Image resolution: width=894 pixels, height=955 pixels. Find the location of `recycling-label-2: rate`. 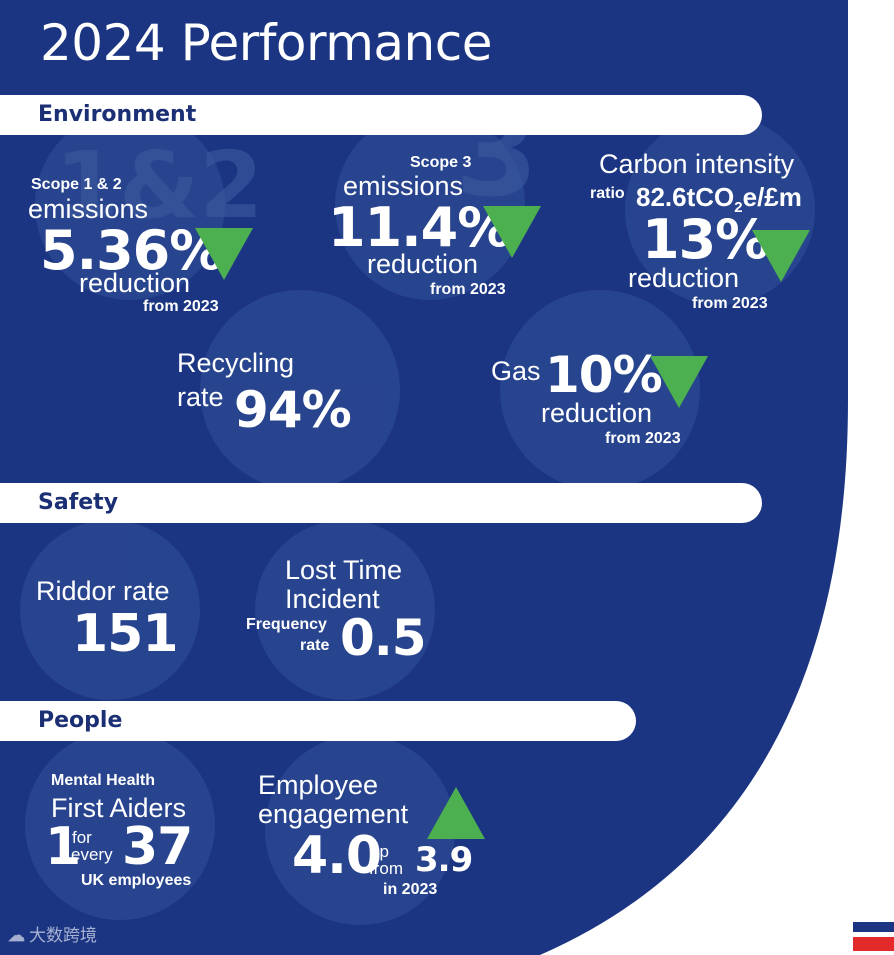

recycling-label-2: rate is located at coordinates (200, 397).